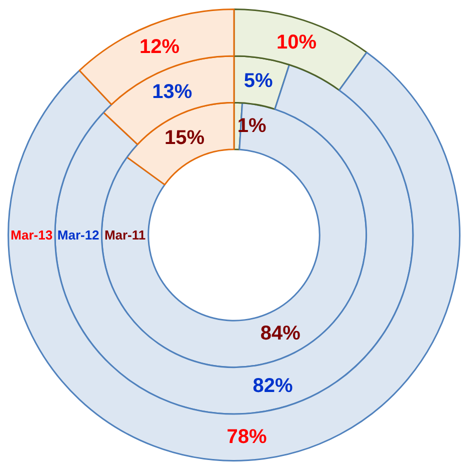 The width and height of the screenshot is (467, 469). I want to click on data-label: 84%, so click(280, 333).